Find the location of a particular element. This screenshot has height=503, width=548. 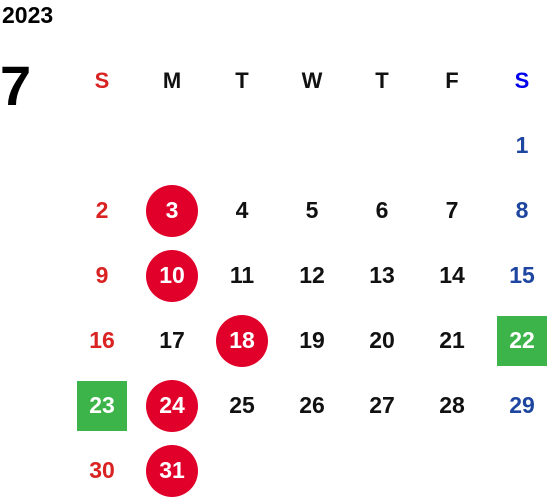

day-number: 12 is located at coordinates (312, 275).